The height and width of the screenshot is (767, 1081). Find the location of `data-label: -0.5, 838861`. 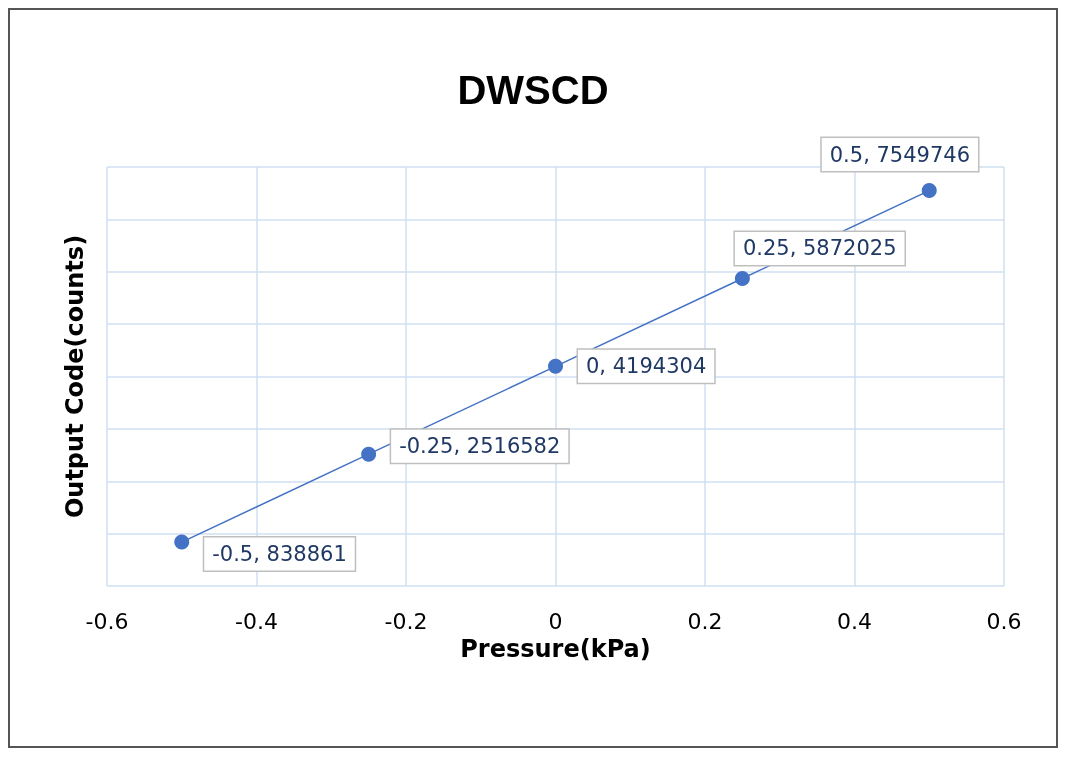

data-label: -0.5, 838861 is located at coordinates (279, 554).